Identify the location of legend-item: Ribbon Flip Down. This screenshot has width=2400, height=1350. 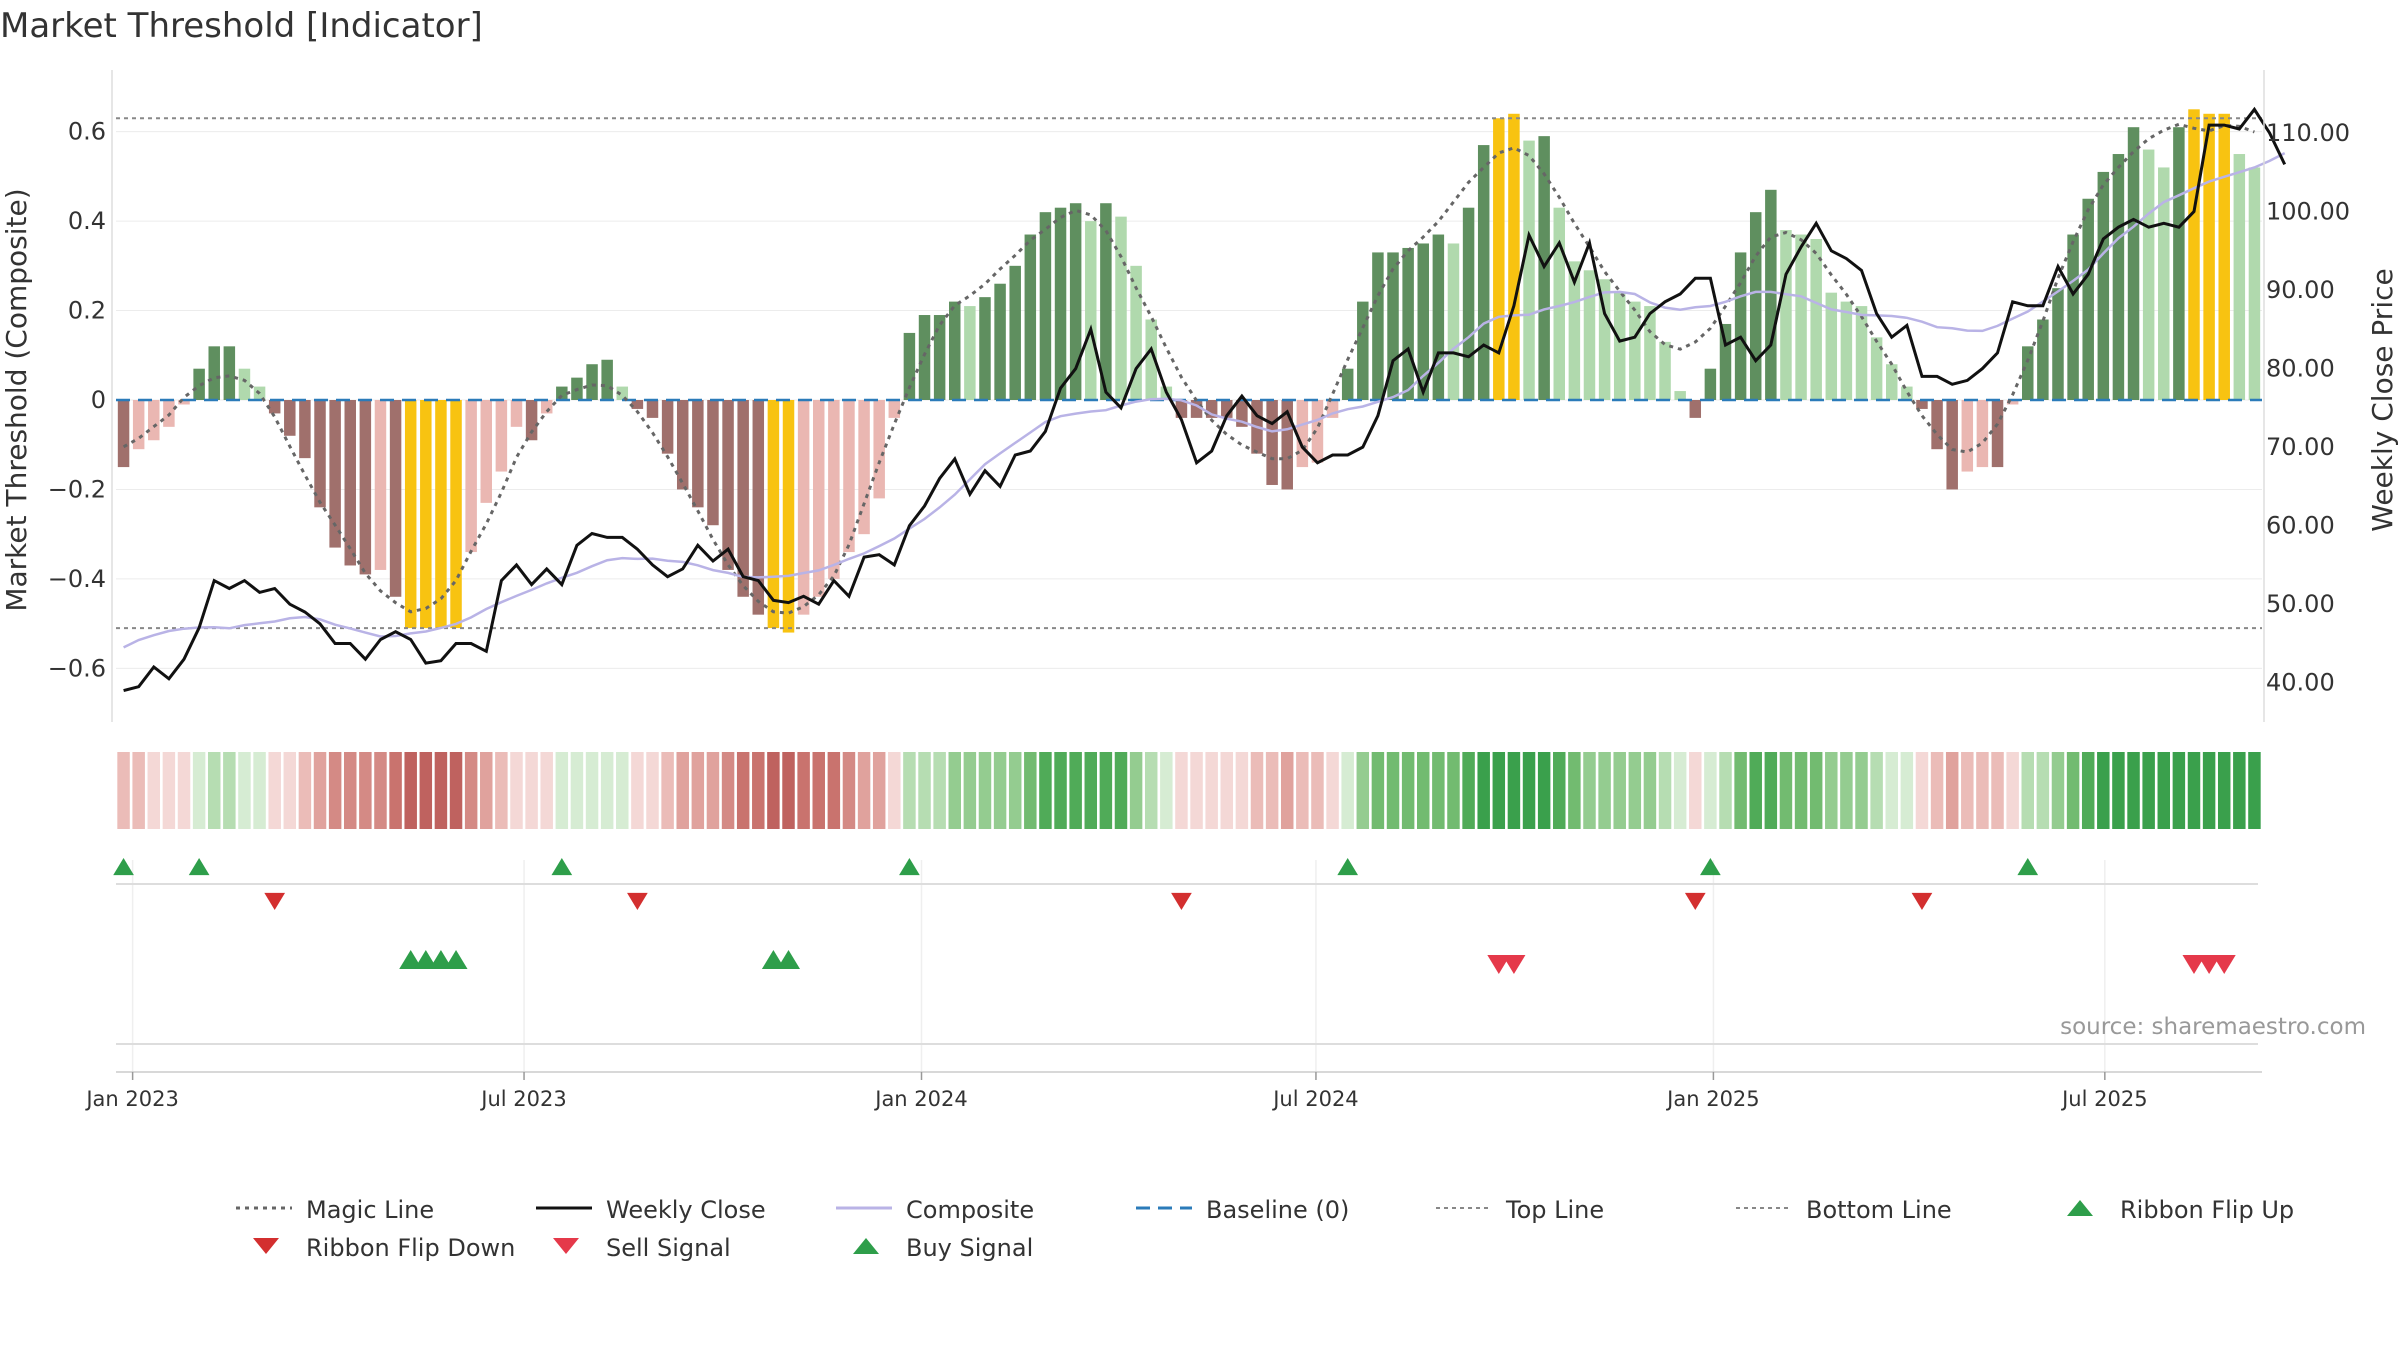
(384, 1248).